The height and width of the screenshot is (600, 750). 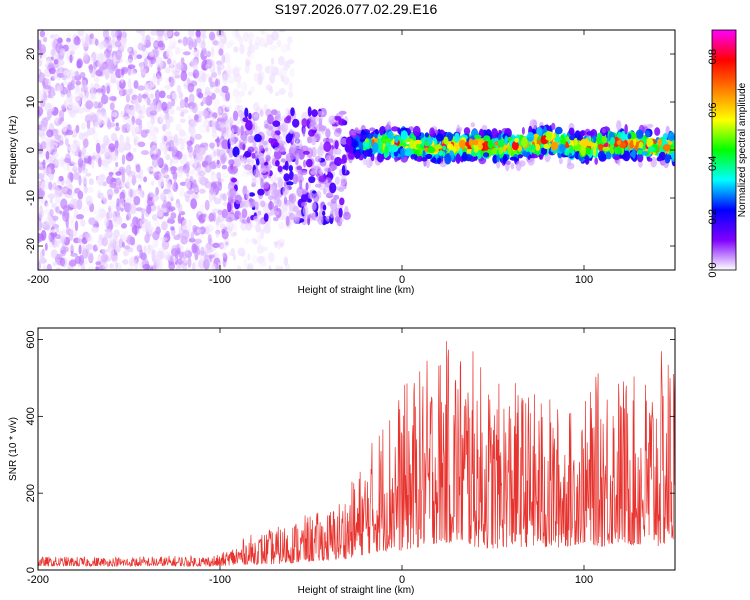 I want to click on snr-x-tick-label: -200, so click(x=38, y=580).